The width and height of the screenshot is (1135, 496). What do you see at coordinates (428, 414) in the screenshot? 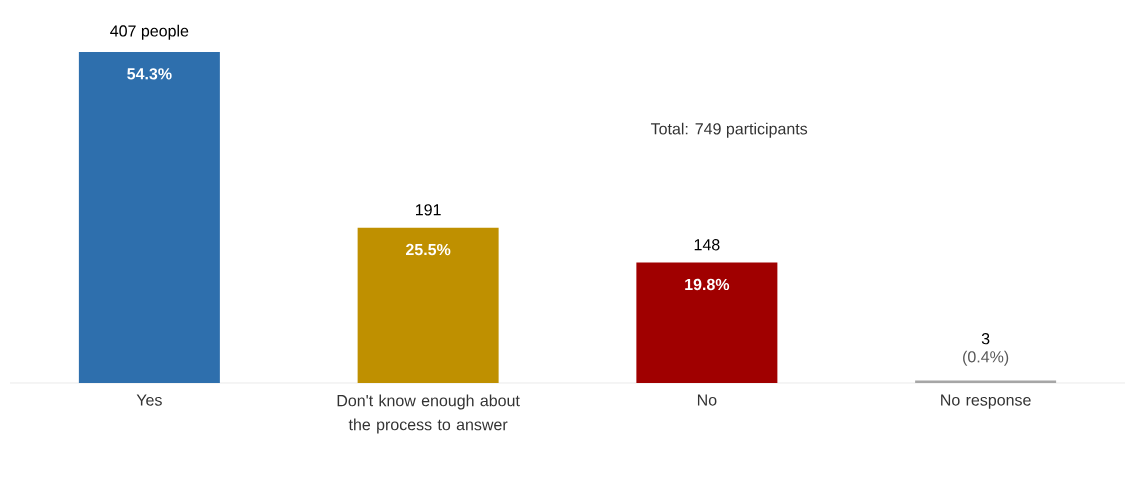
I see `x-tick-label: Don't know enough about the process to answer` at bounding box center [428, 414].